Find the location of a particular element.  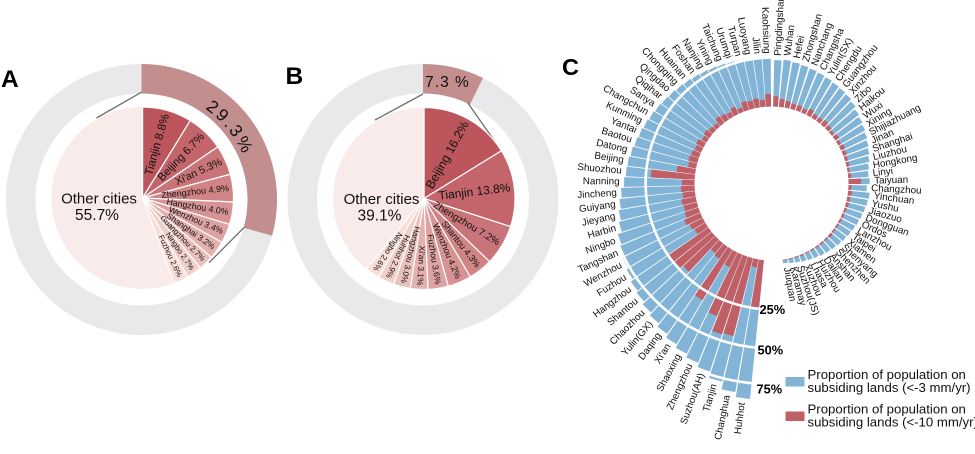

svg-text: subsiding lands (<-10 mm/yr) is located at coordinates (891, 421).